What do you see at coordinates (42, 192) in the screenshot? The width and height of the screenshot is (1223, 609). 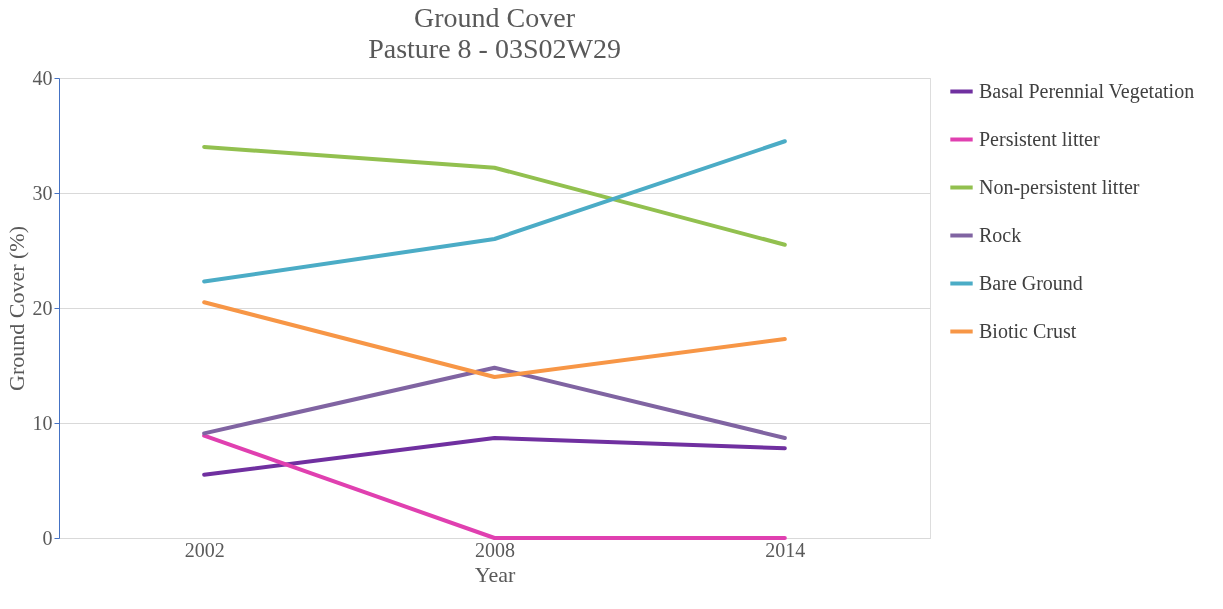 I see `y-tick-label: 30` at bounding box center [42, 192].